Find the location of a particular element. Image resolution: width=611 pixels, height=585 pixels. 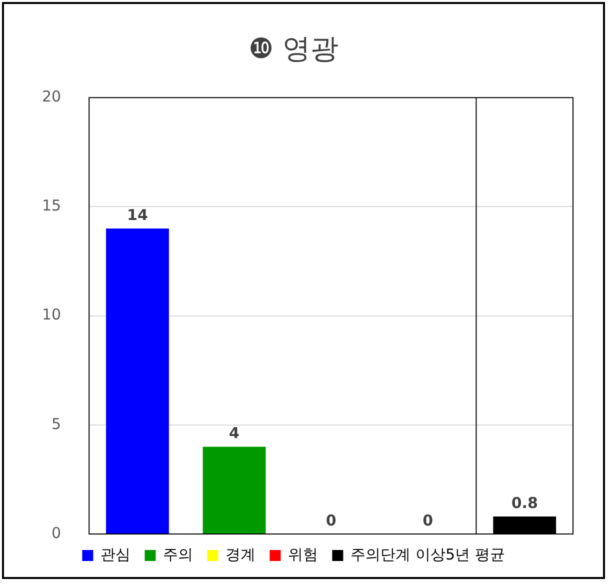

y-tick-label: 0 is located at coordinates (57, 533).